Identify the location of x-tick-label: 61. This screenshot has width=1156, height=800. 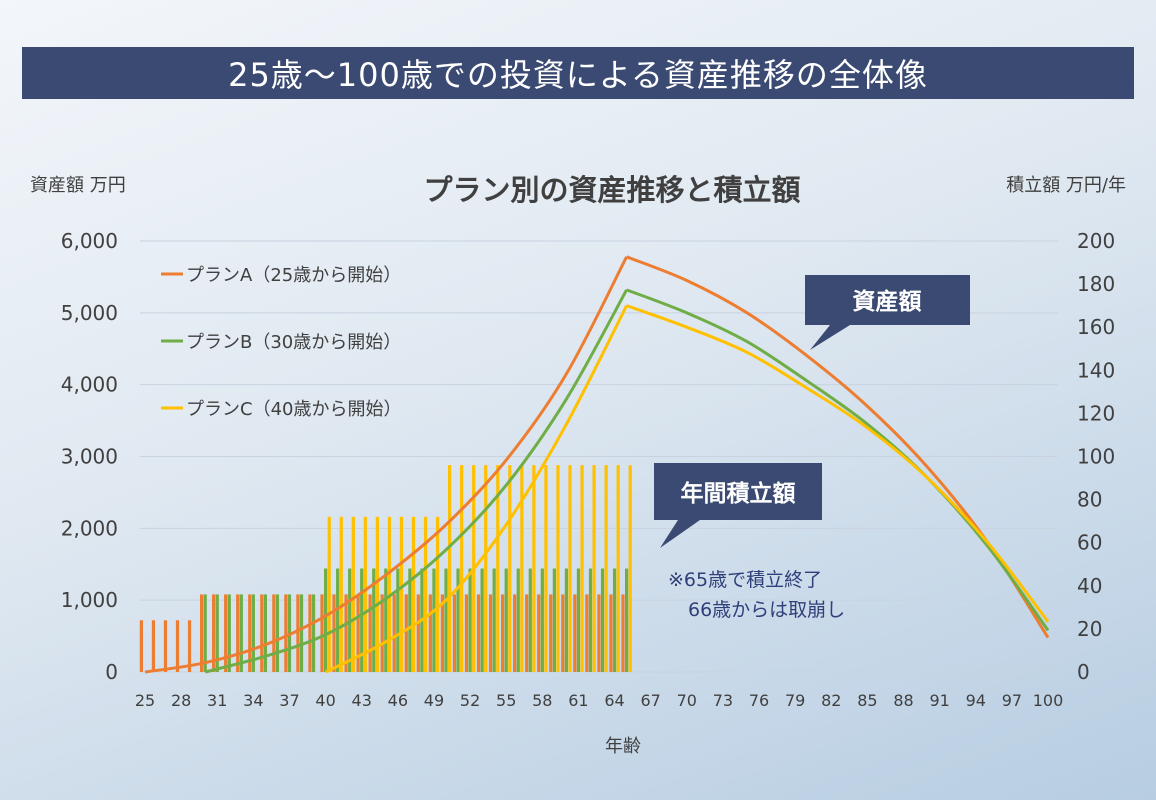
(578, 700).